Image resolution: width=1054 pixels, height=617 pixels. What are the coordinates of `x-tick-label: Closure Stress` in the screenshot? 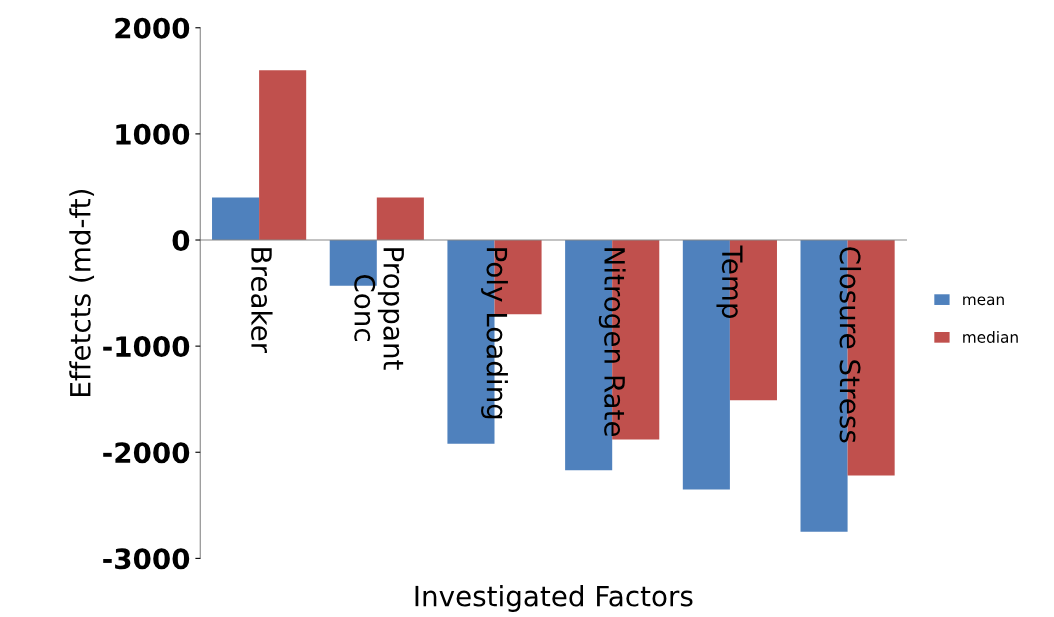 It's located at (850, 345).